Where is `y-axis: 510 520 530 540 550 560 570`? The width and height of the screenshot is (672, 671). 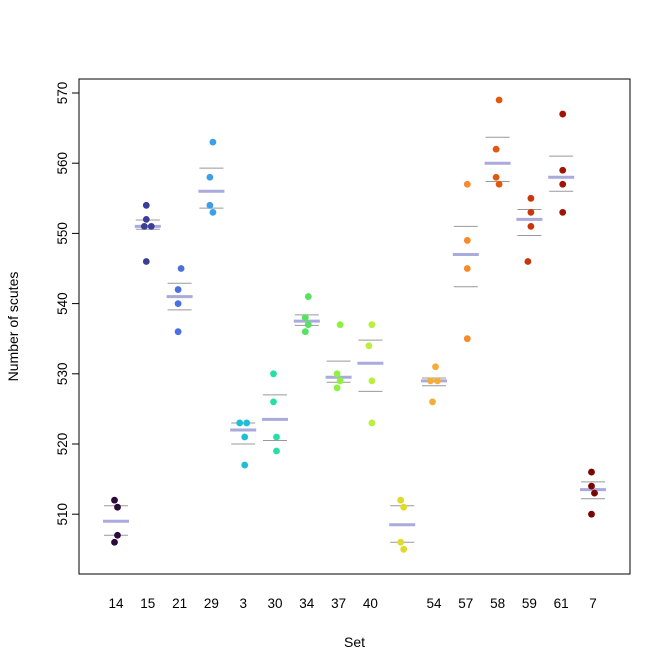
y-axis: 510 520 530 540 550 560 570 is located at coordinates (67, 304).